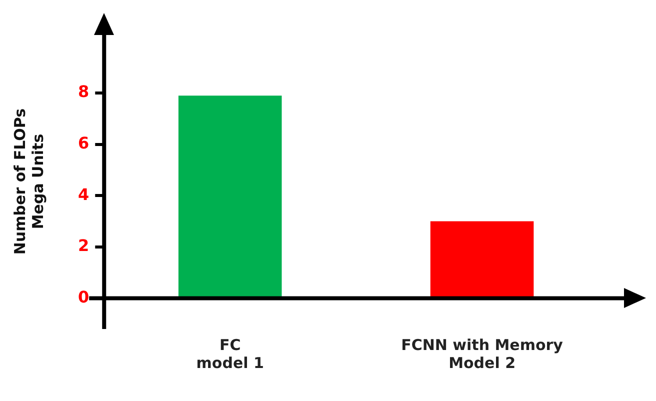  What do you see at coordinates (28, 181) in the screenshot?
I see `y-axis-title: Number of FLOPs Mega Units` at bounding box center [28, 181].